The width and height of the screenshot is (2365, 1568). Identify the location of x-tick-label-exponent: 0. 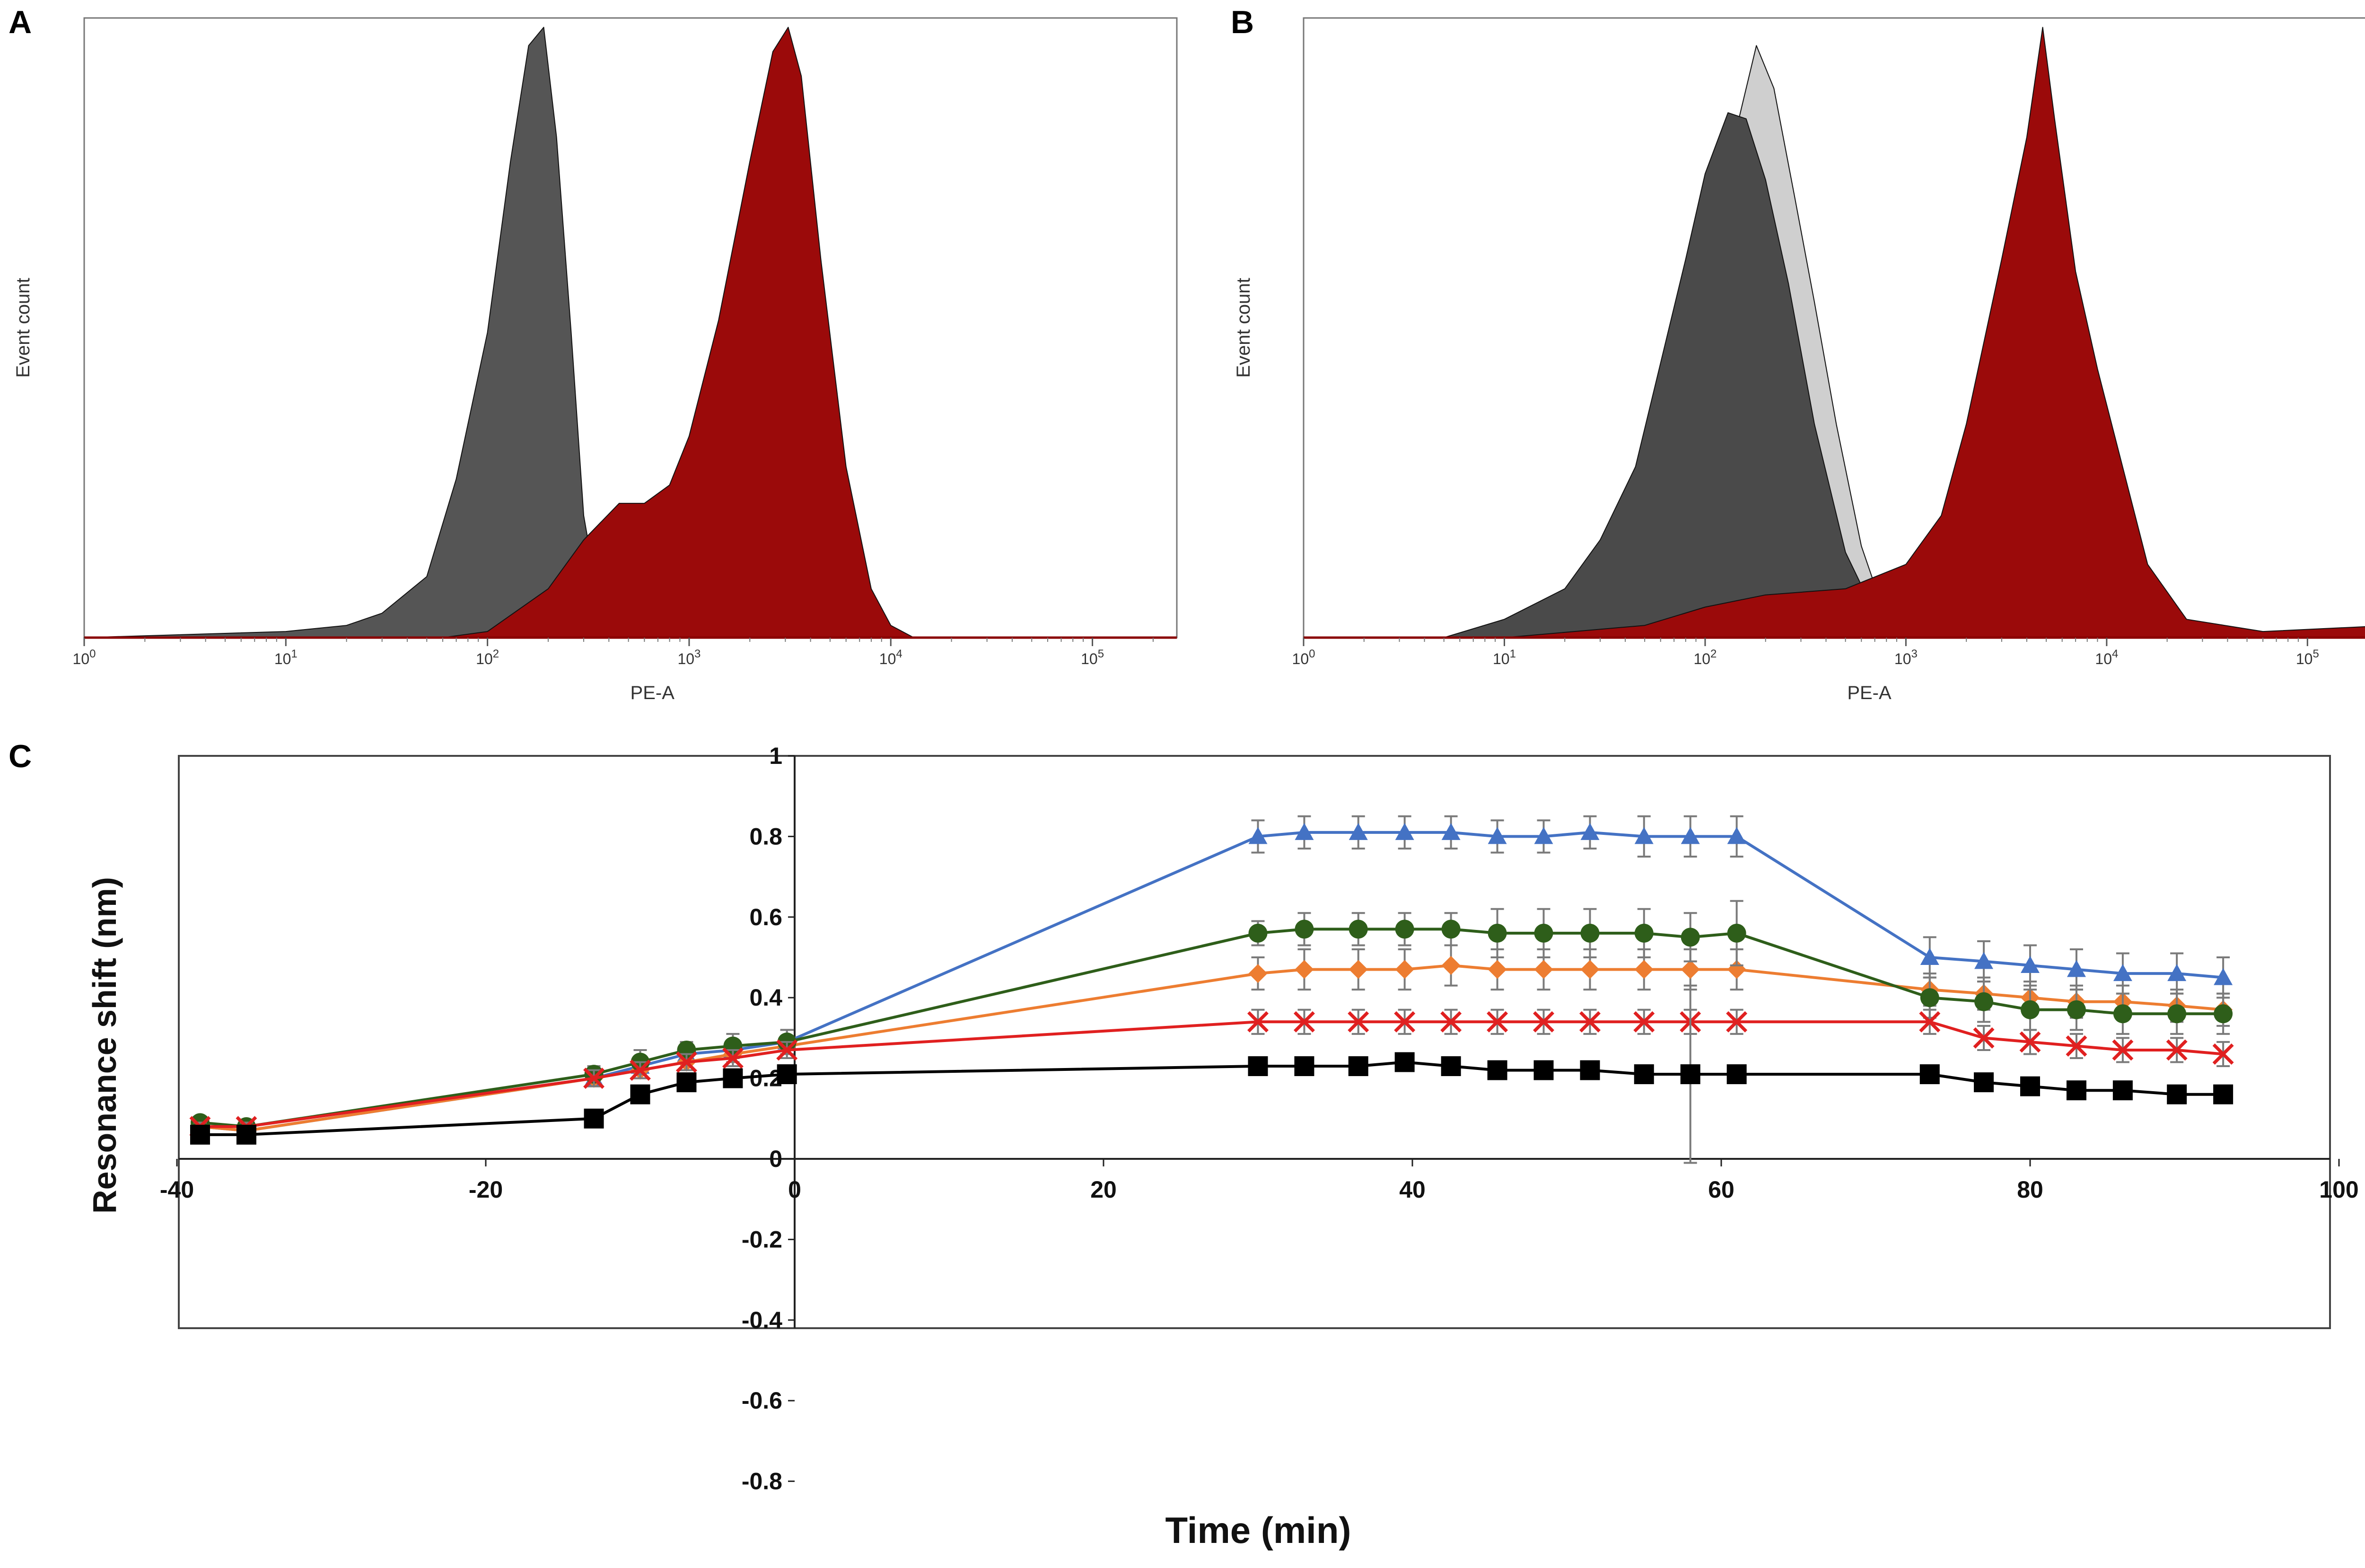
(92, 654).